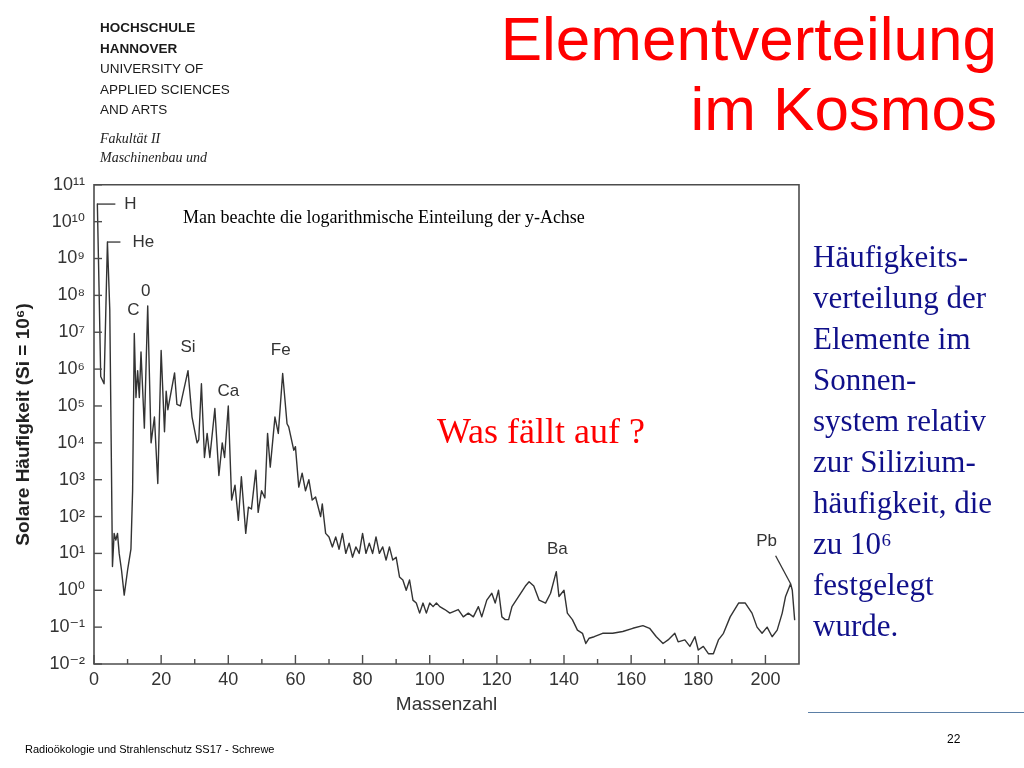  Describe the element at coordinates (362, 678) in the screenshot. I see `x-tick-label: 80` at that location.